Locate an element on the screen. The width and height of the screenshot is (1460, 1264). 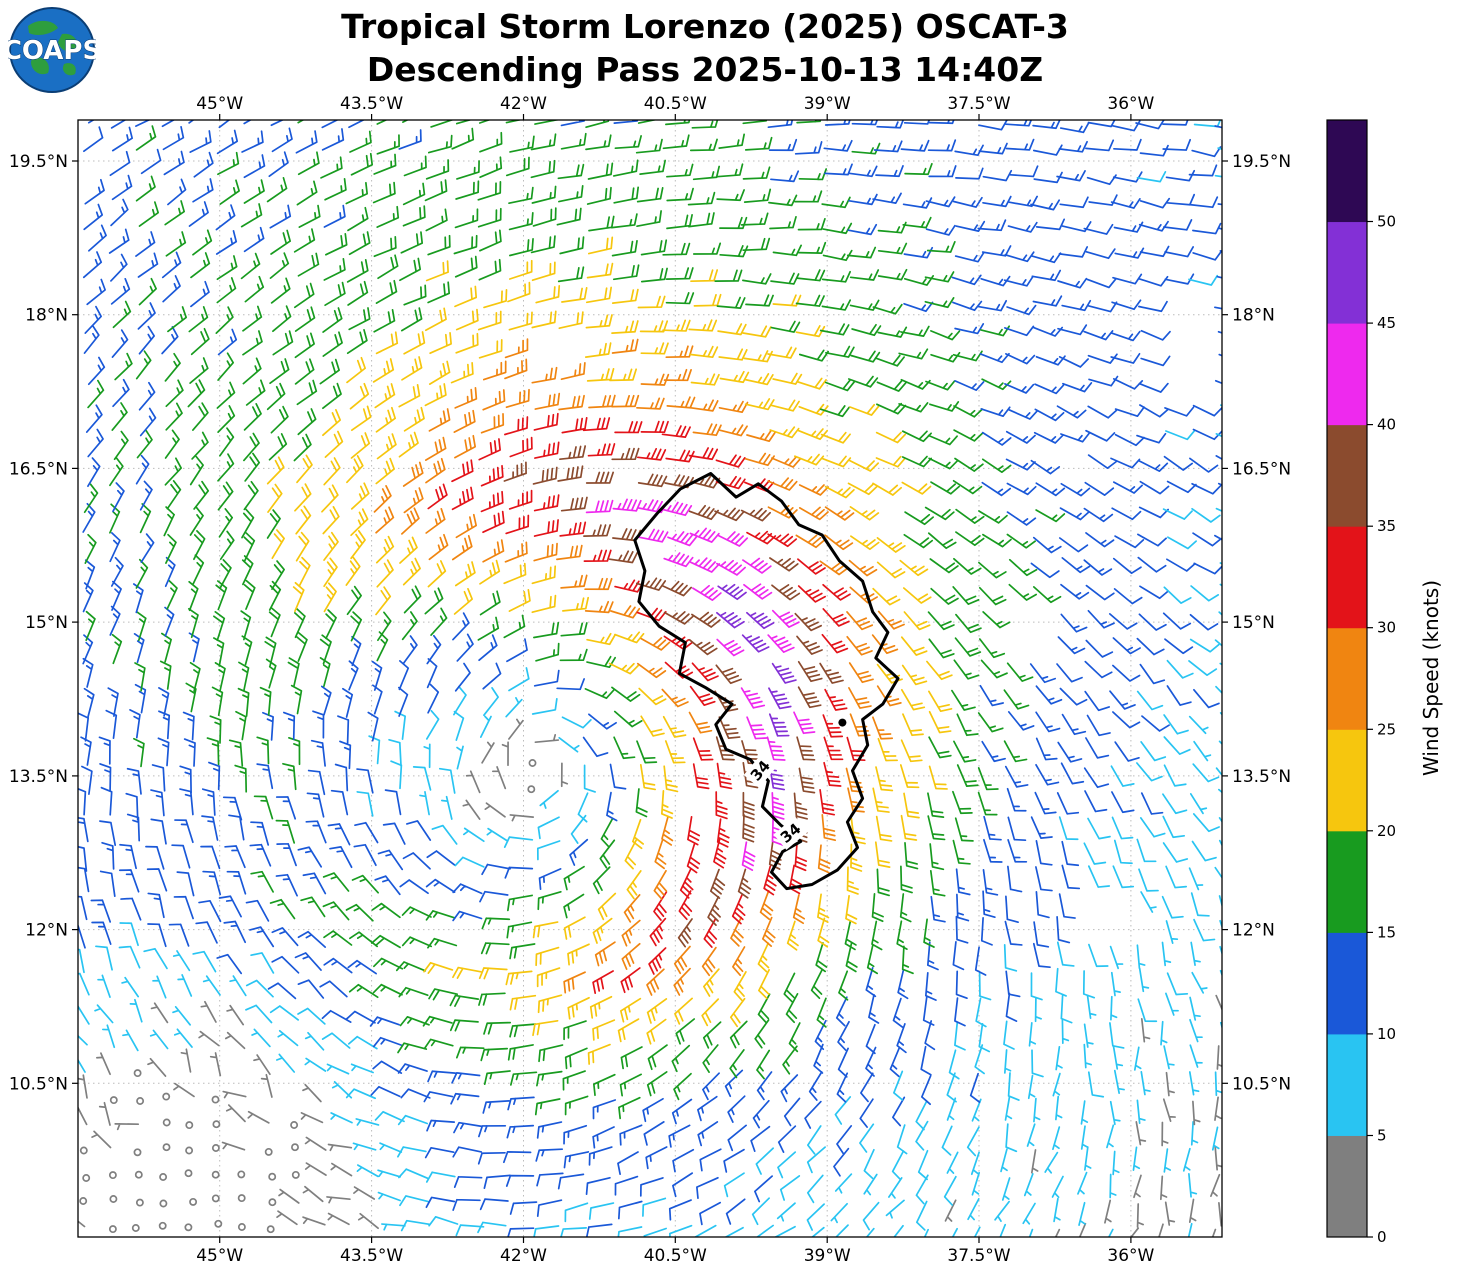
calm-circle is located at coordinates (166, 1122).